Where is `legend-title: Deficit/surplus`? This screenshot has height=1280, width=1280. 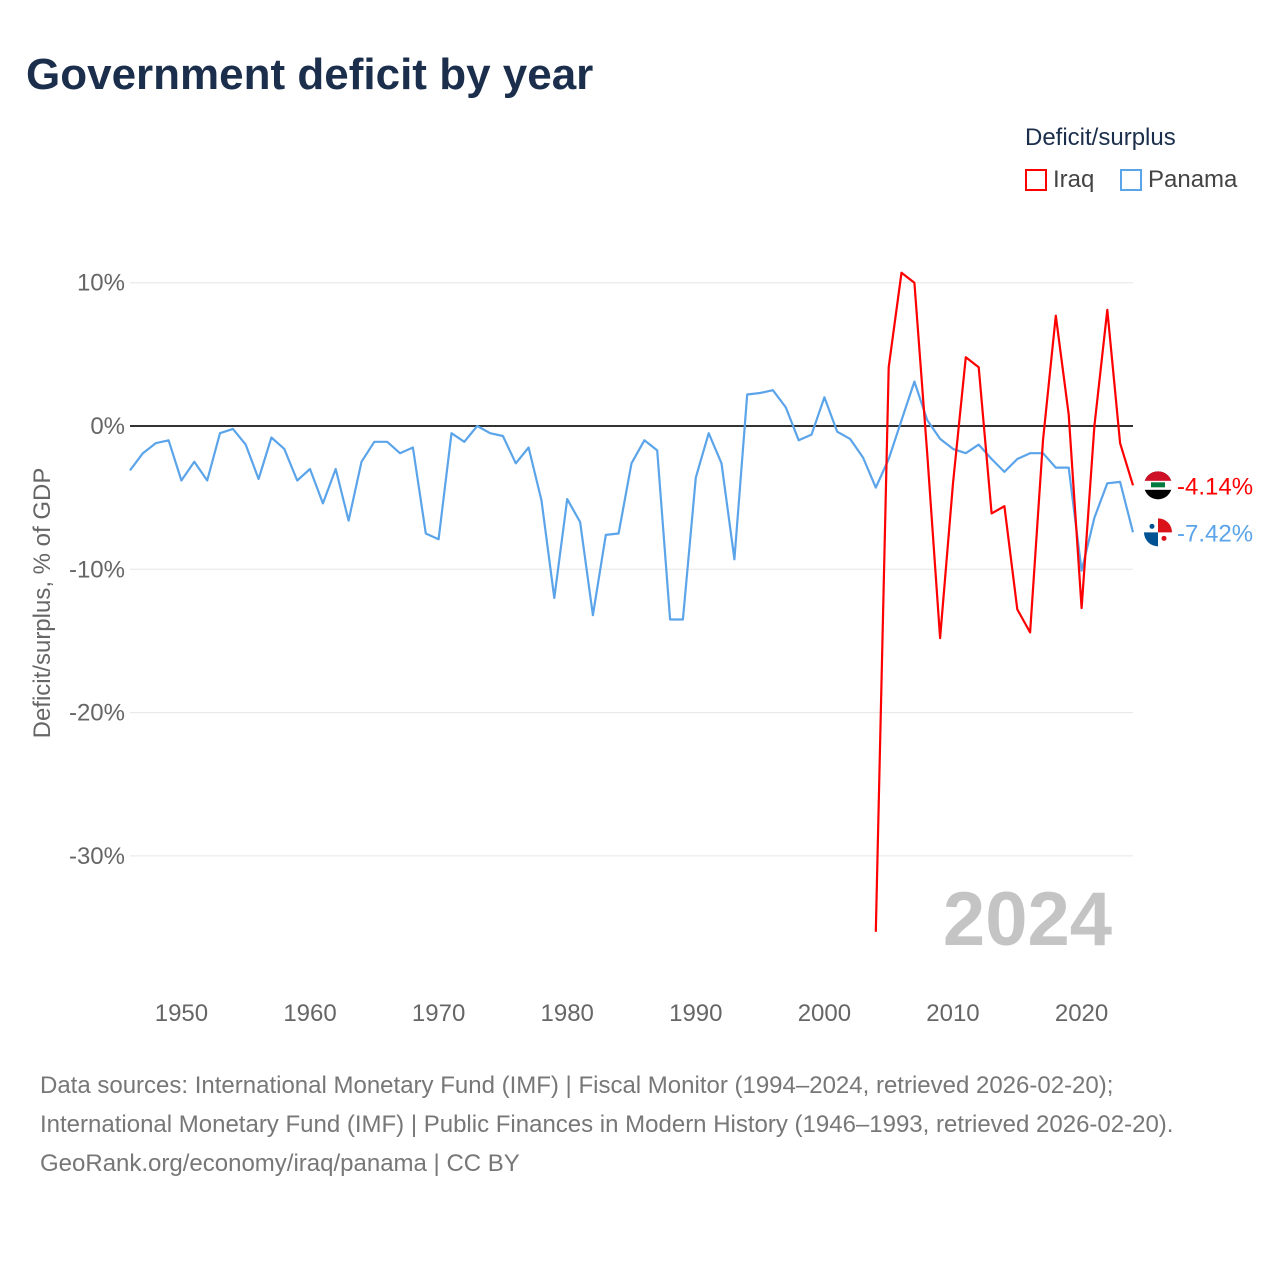 legend-title: Deficit/surplus is located at coordinates (1100, 137).